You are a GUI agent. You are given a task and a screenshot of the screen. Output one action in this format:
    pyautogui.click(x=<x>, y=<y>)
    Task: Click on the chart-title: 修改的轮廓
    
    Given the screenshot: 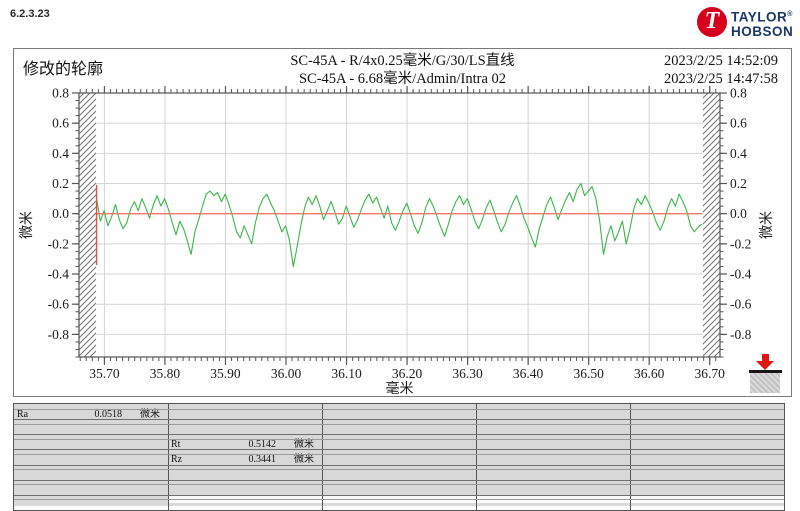 What is the action you would take?
    pyautogui.click(x=63, y=69)
    